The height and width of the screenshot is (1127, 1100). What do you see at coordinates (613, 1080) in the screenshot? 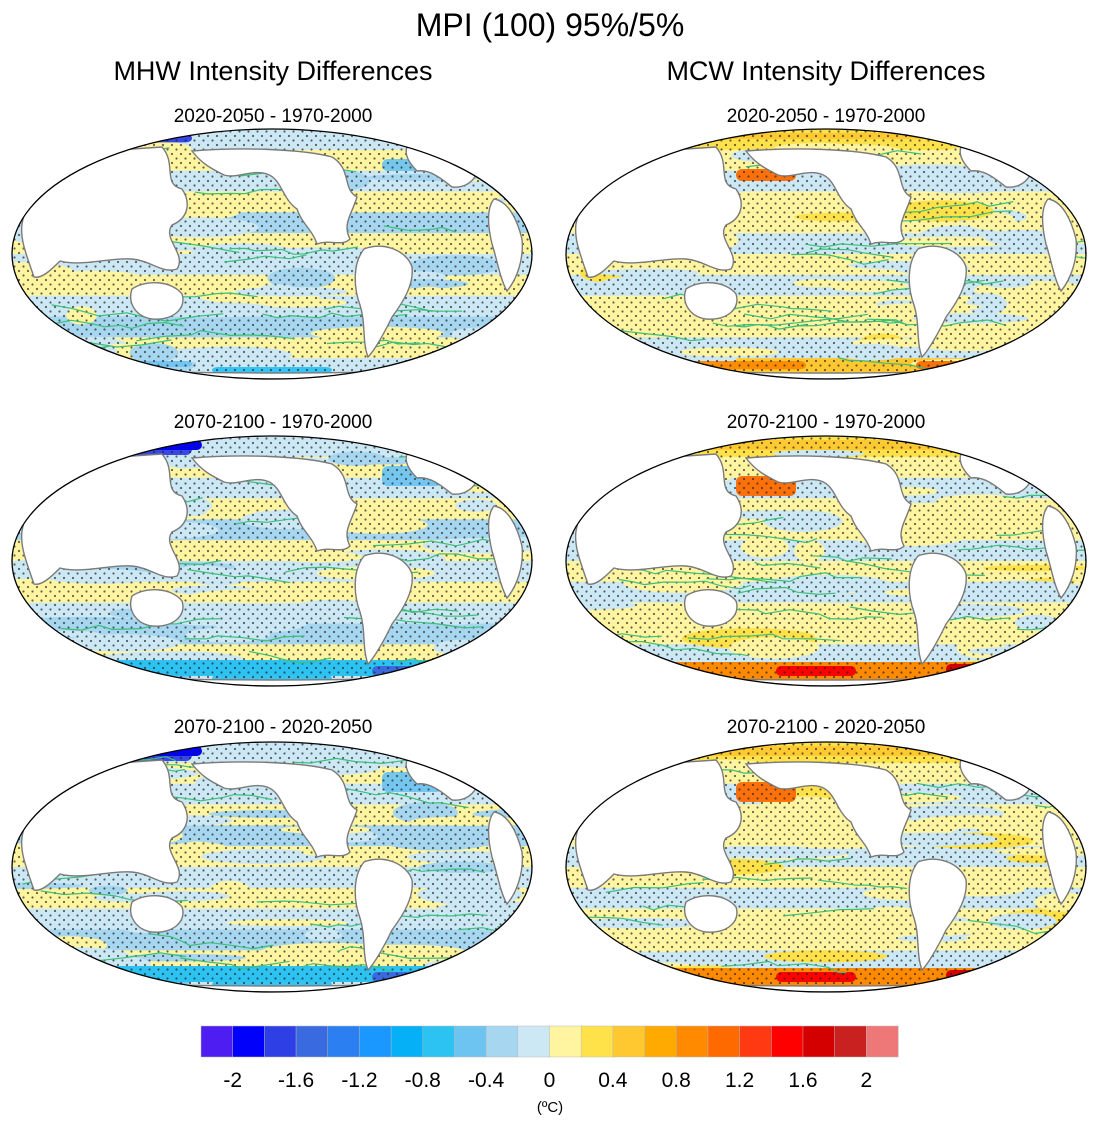
I see `colorbar-tick-label: 0.4` at bounding box center [613, 1080].